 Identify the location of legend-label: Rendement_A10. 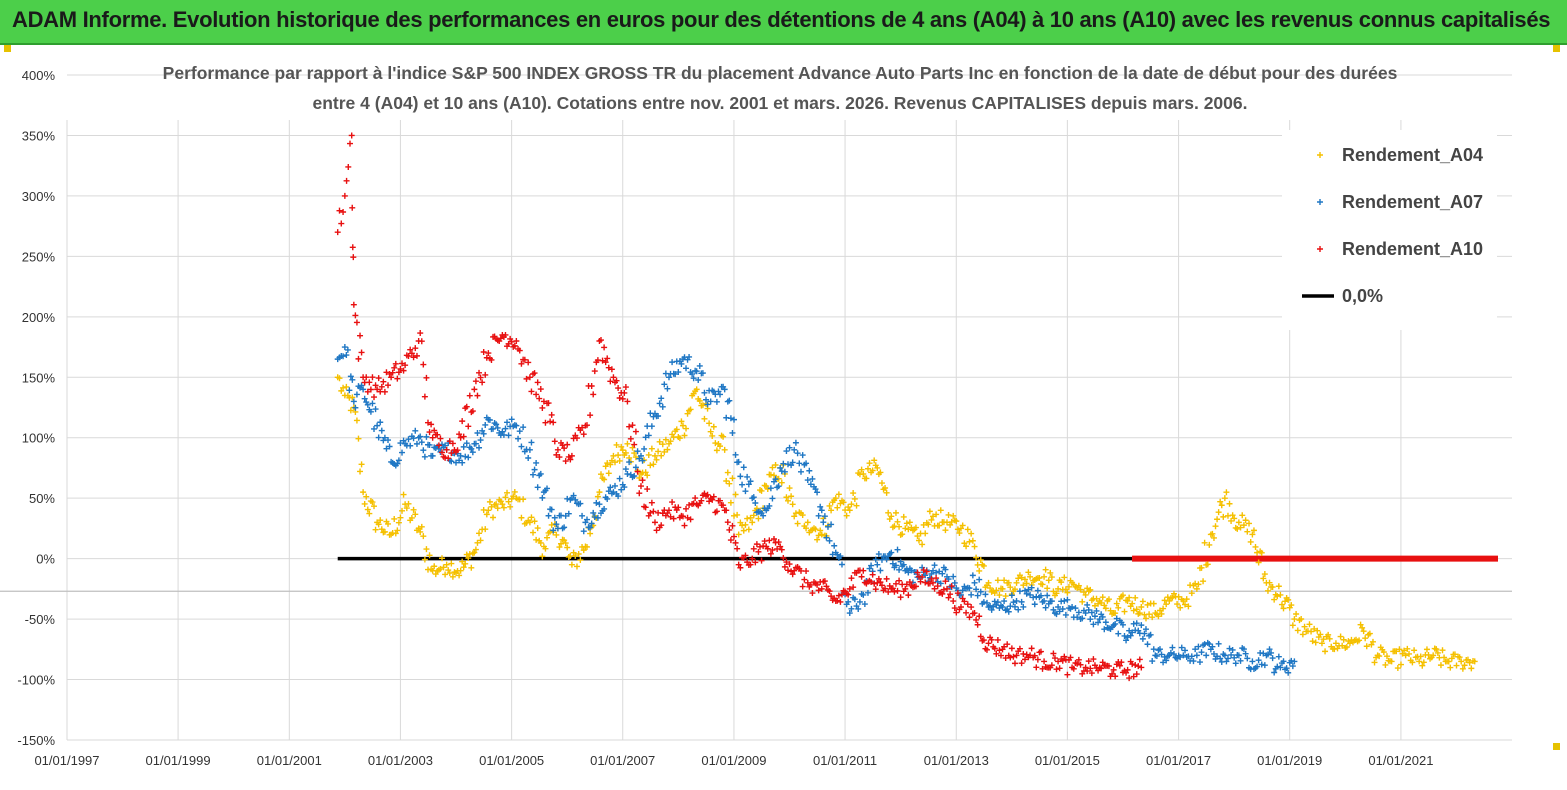
(1412, 249).